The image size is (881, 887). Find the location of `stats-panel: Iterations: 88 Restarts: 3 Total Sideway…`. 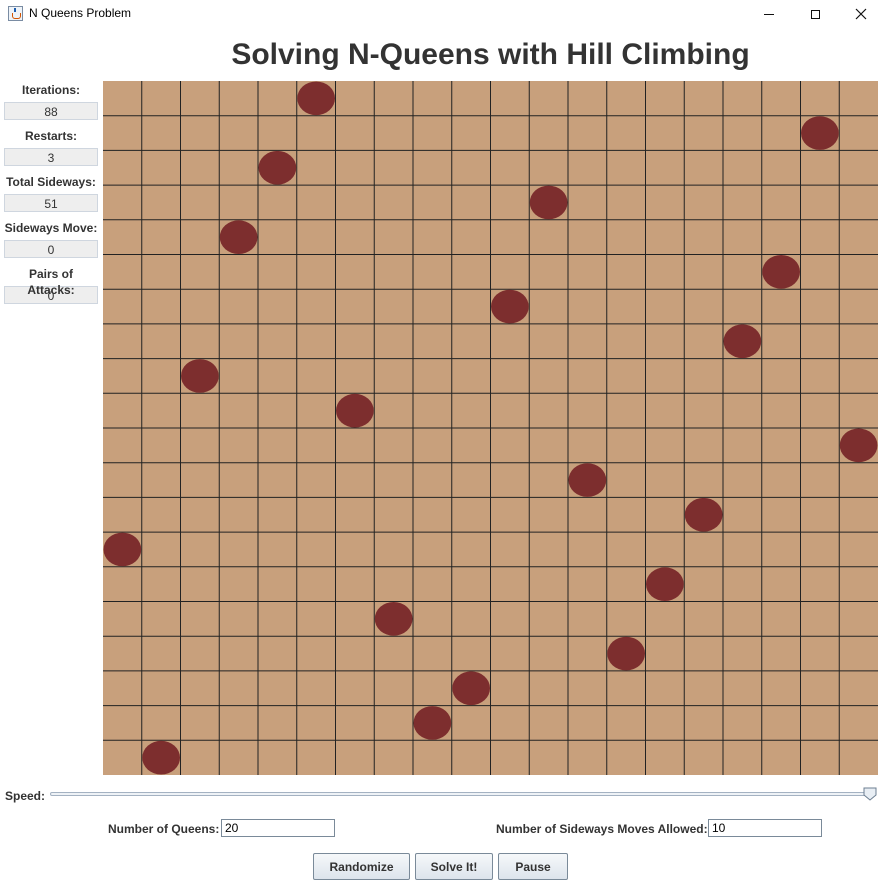

stats-panel: Iterations: 88 Restarts: 3 Total Sideway… is located at coordinates (51, 197).